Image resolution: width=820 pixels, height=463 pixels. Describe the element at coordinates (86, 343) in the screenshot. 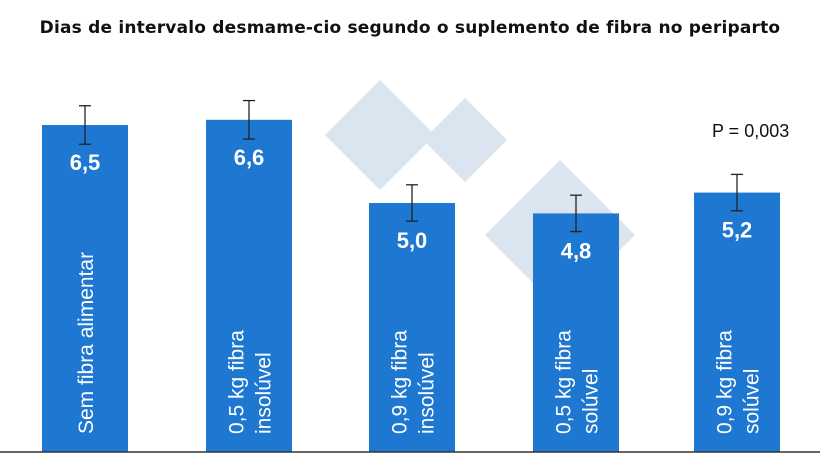

I see `category-label: Sem fibra alimentar` at that location.